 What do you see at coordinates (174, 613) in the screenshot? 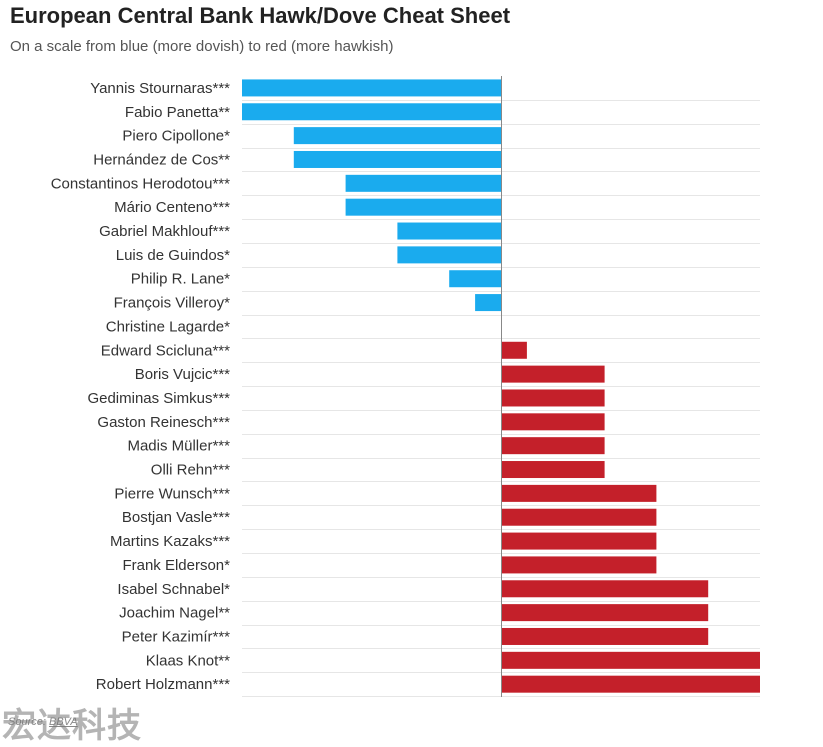
I see `category-label: Joachim Nagel**` at bounding box center [174, 613].